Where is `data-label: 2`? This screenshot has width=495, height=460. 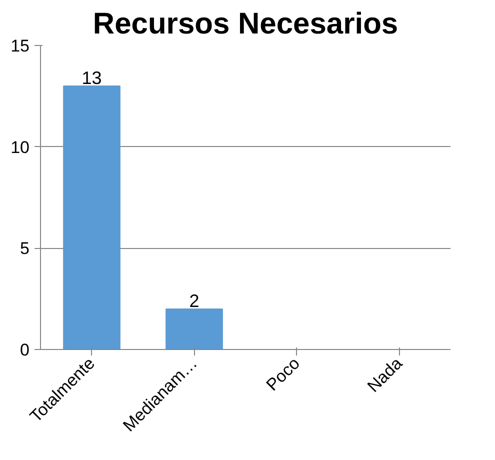
data-label: 2 is located at coordinates (194, 300).